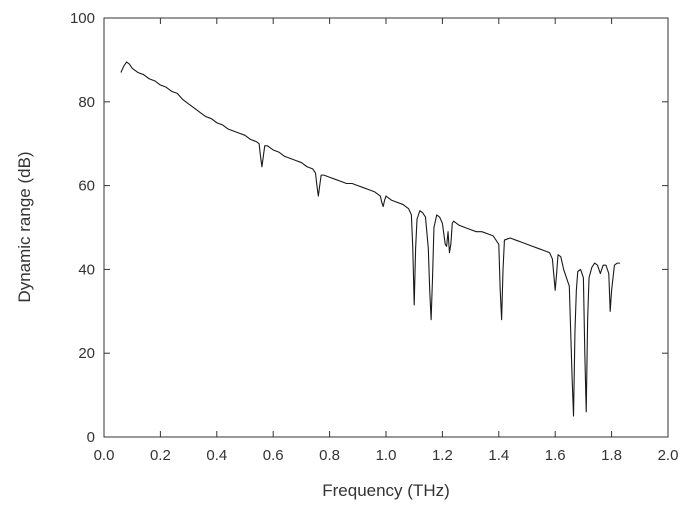 The height and width of the screenshot is (509, 686). Describe the element at coordinates (86, 102) in the screenshot. I see `y-tick-label: 80` at that location.